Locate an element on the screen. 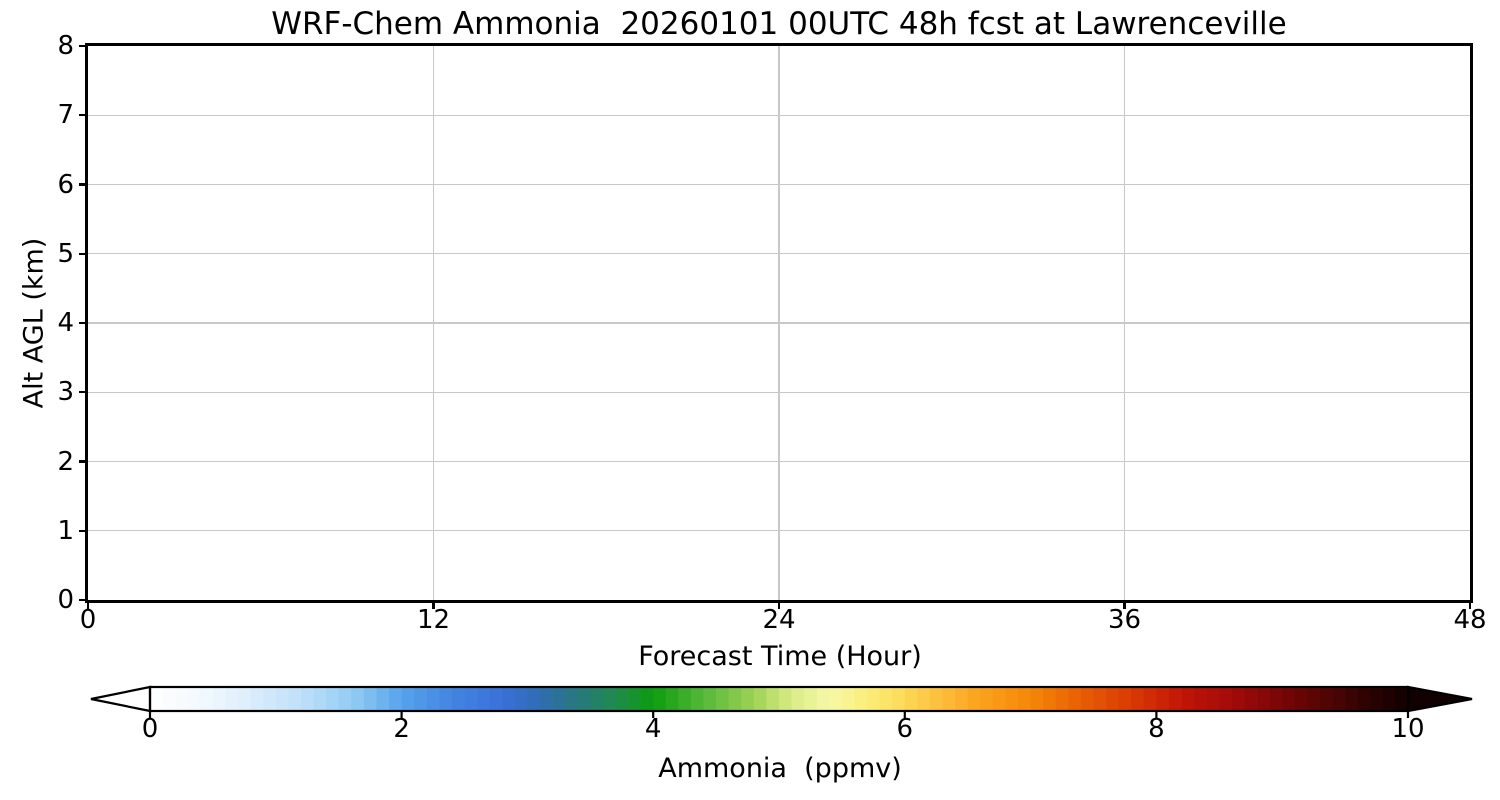 The height and width of the screenshot is (800, 1500). x-axis-label: Forecast Time (Hour) is located at coordinates (780, 656).